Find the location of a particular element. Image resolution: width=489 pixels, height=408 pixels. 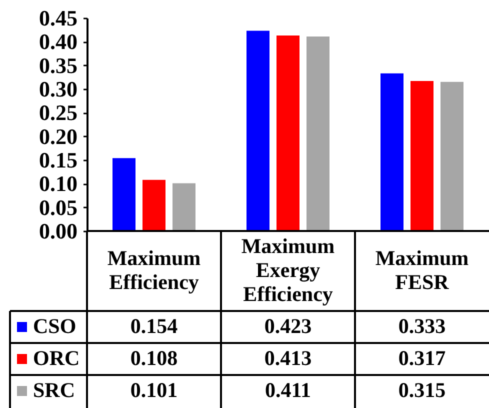

legend-label: ORC is located at coordinates (56, 358).